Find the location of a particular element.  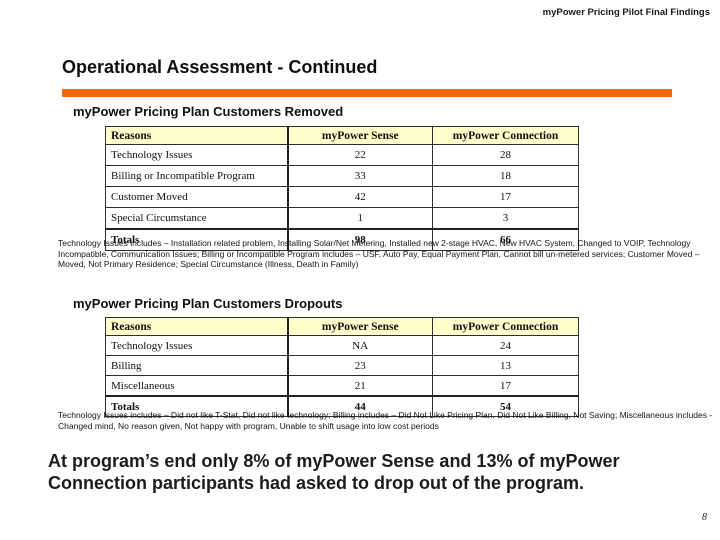

totals-connection: 54 is located at coordinates (505, 406).